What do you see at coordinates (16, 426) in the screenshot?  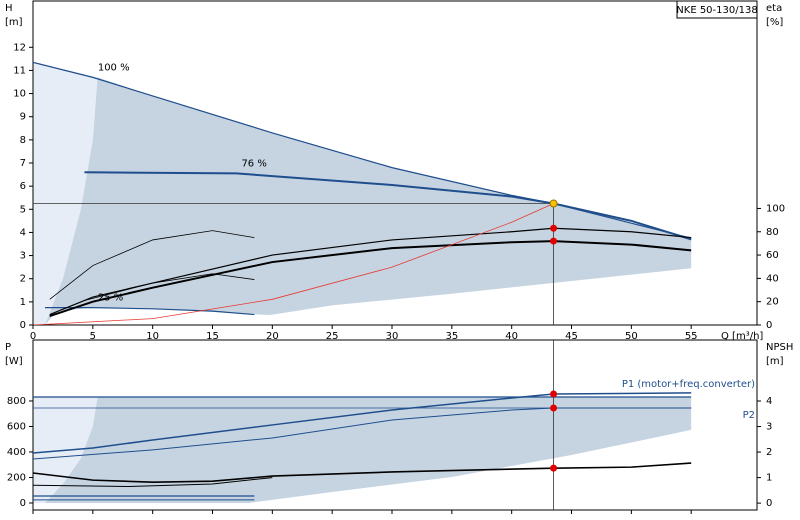 I see `y-tick-label: 600` at bounding box center [16, 426].